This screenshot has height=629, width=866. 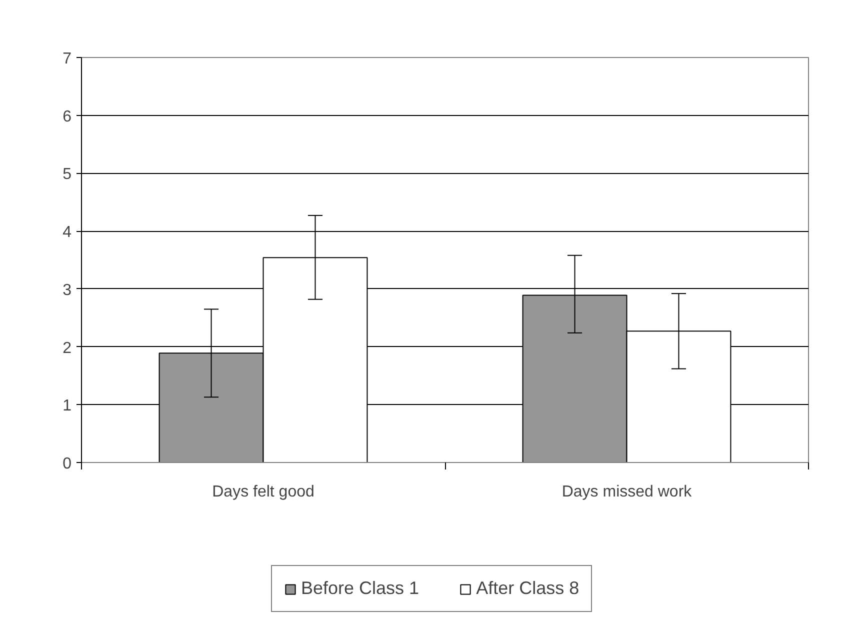 I want to click on y-tick-label: 1, so click(x=67, y=406).